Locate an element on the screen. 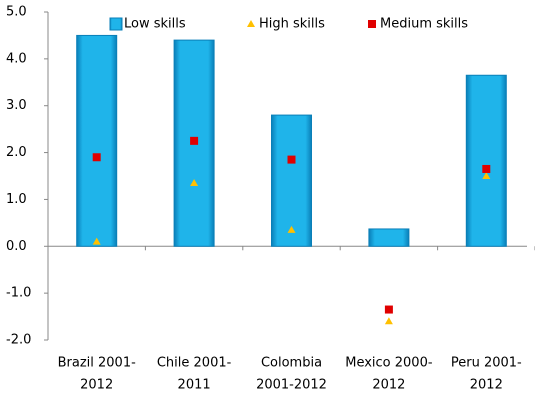  y-tick-label: 2.0 is located at coordinates (16, 152).